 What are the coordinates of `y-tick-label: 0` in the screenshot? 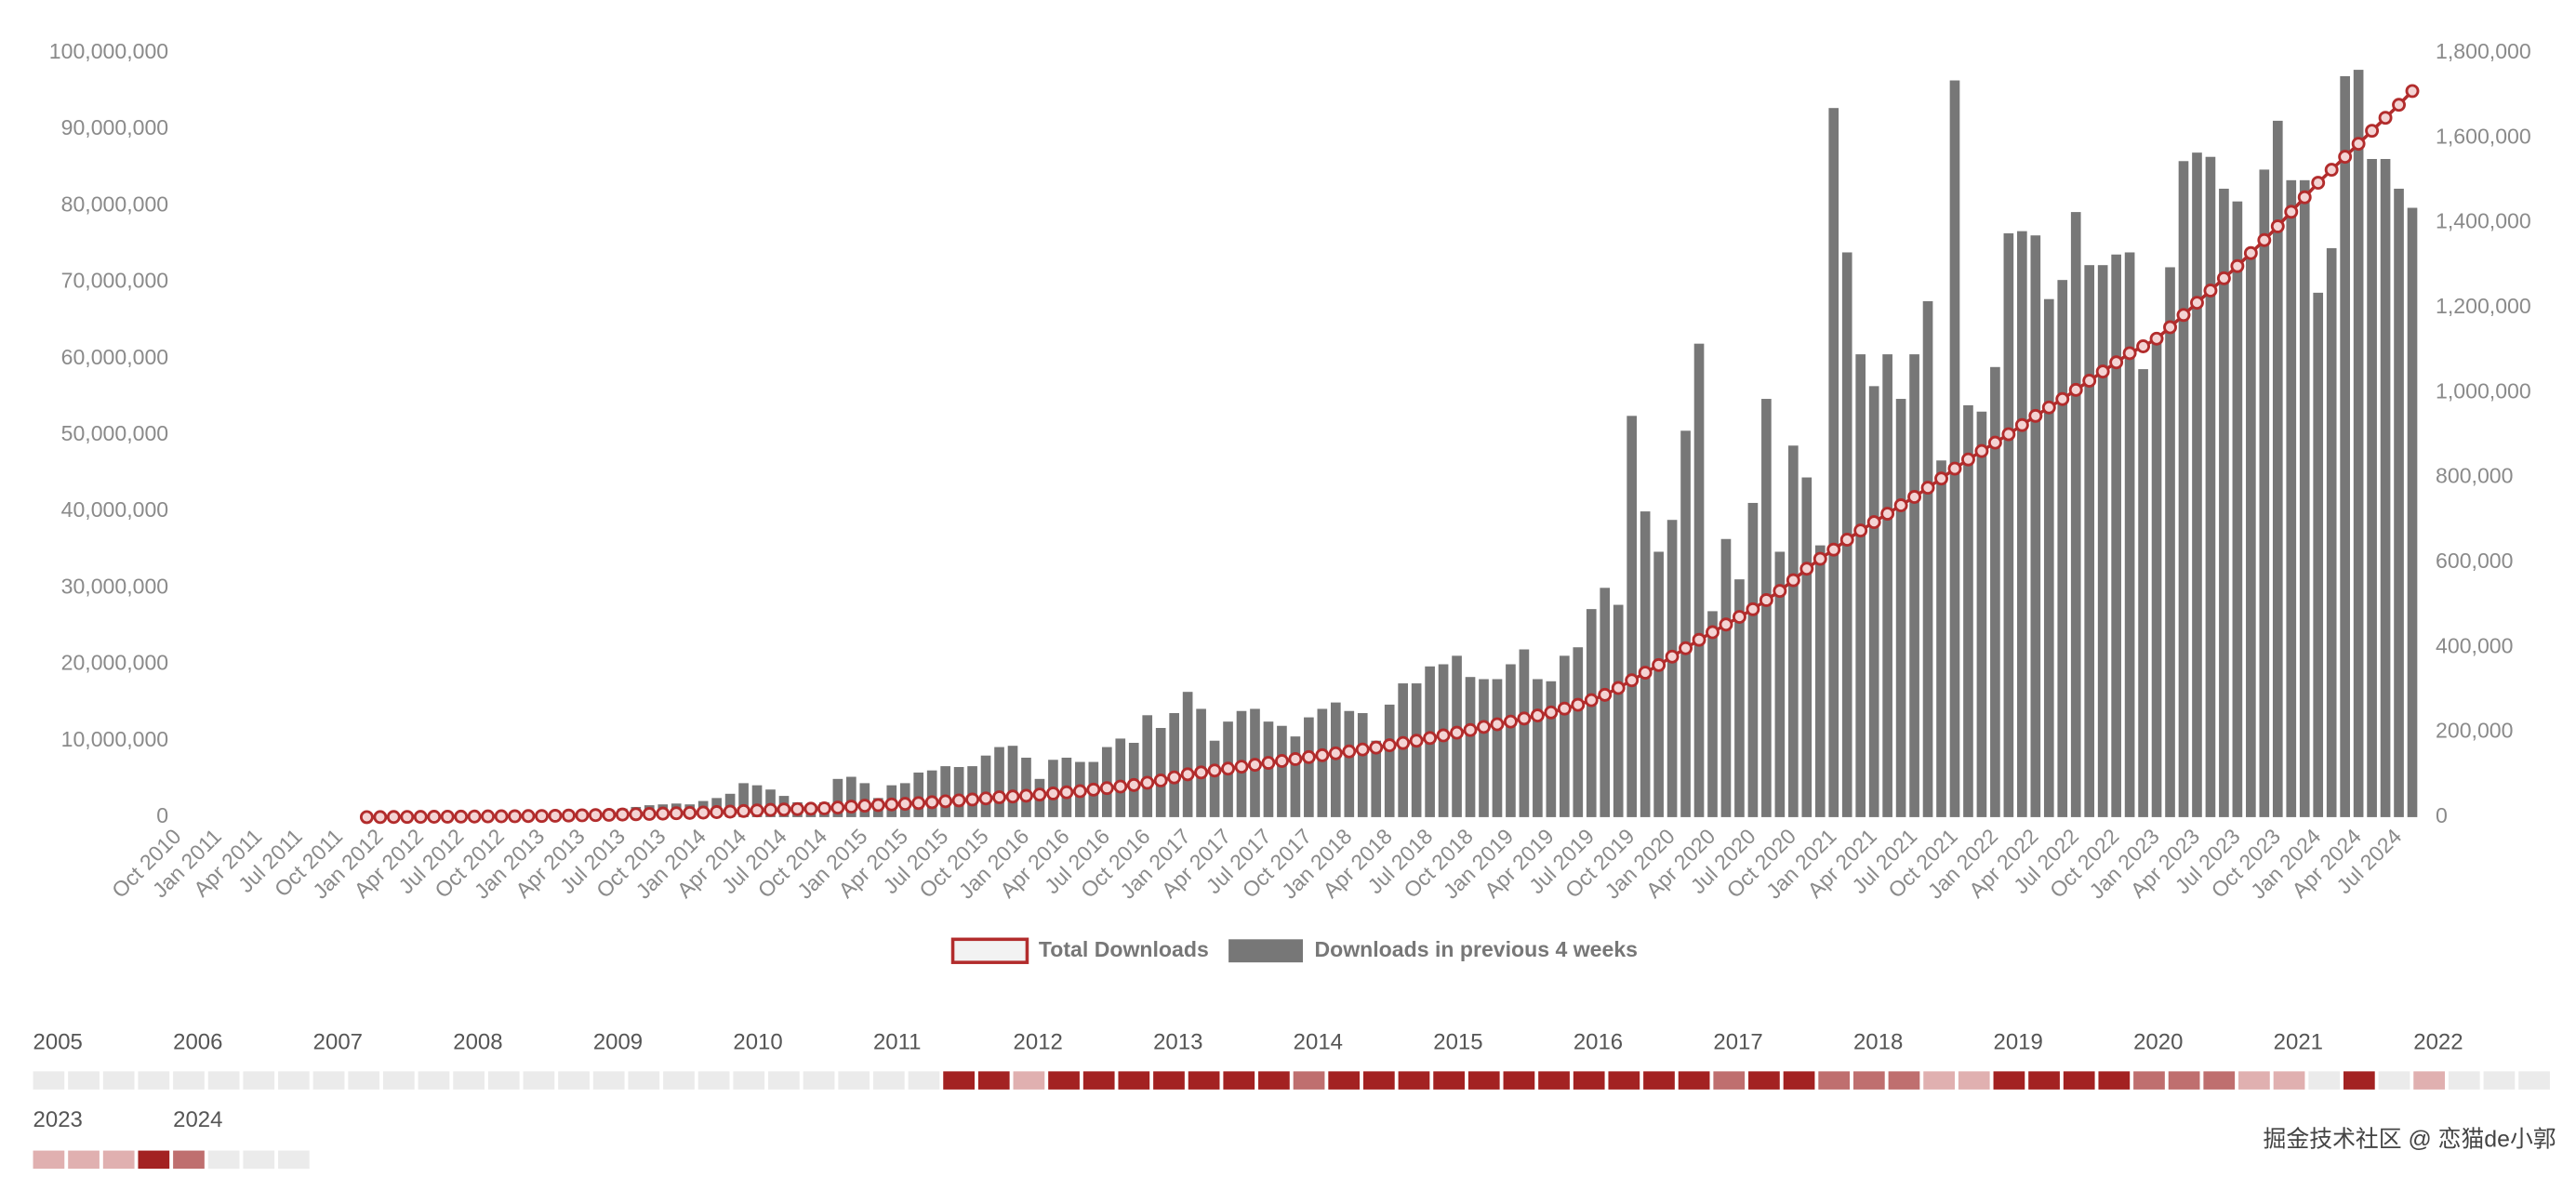 It's located at (162, 815).